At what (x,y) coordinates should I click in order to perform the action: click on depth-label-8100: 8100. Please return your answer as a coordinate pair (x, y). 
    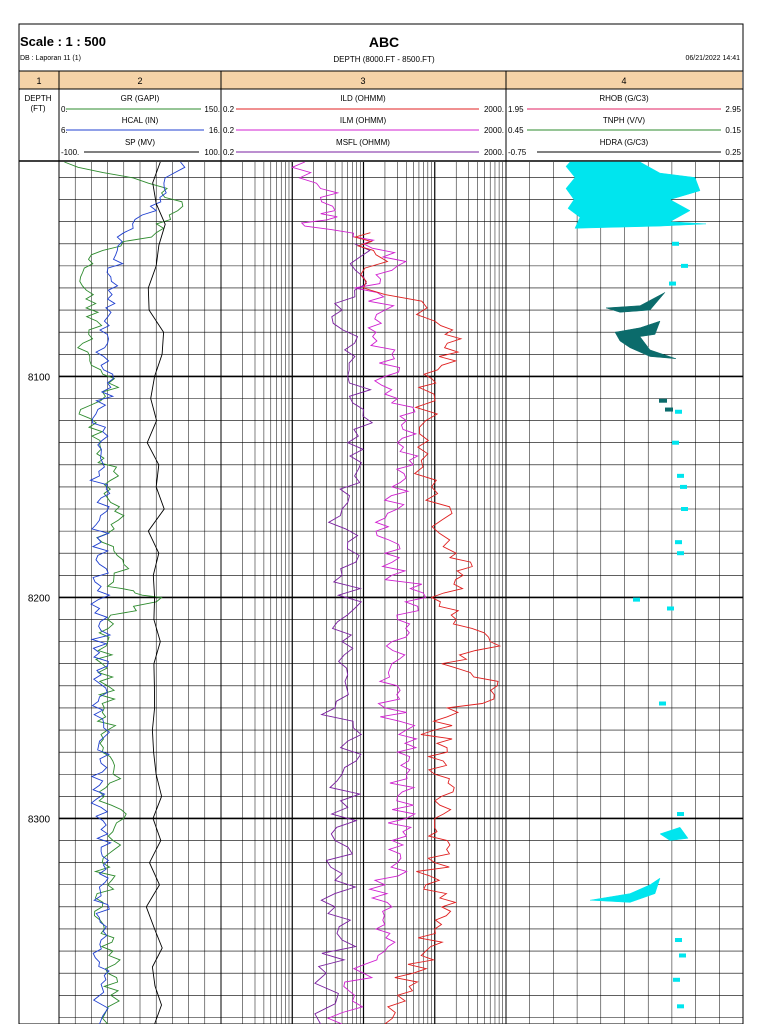
    Looking at the image, I should click on (39, 377).